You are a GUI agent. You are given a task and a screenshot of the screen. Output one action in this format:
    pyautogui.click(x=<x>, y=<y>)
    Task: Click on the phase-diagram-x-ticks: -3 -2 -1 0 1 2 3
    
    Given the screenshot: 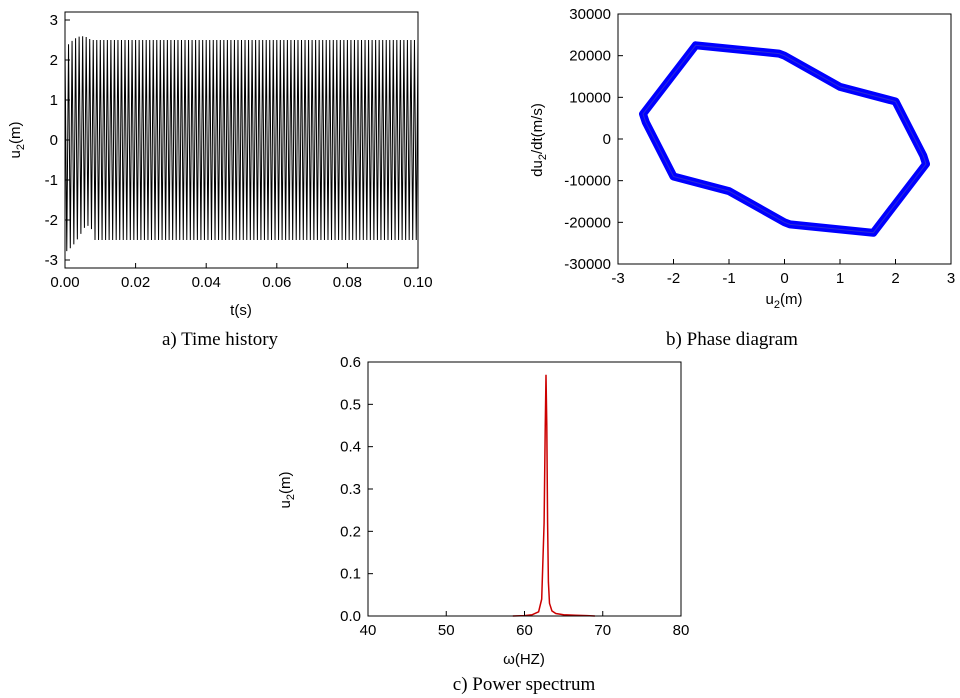 What is the action you would take?
    pyautogui.click(x=783, y=273)
    